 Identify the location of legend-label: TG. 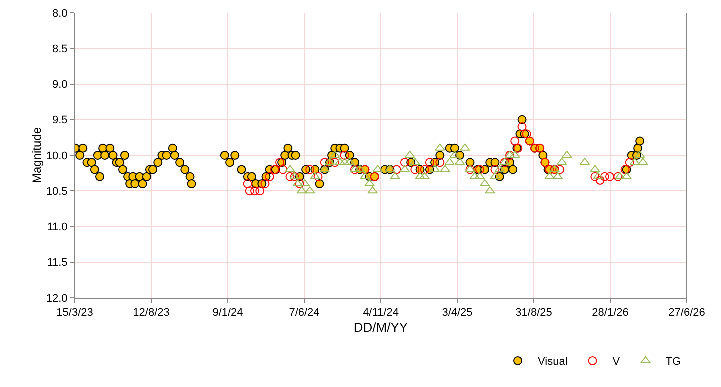
(674, 362).